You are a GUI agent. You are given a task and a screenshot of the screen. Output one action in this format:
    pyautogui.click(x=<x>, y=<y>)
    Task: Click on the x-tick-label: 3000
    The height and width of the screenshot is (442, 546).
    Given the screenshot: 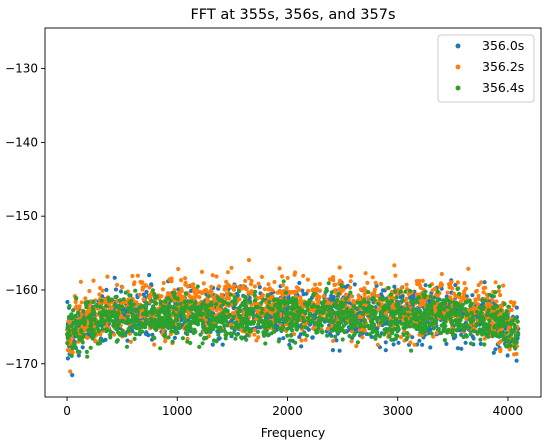 What is the action you would take?
    pyautogui.click(x=397, y=411)
    